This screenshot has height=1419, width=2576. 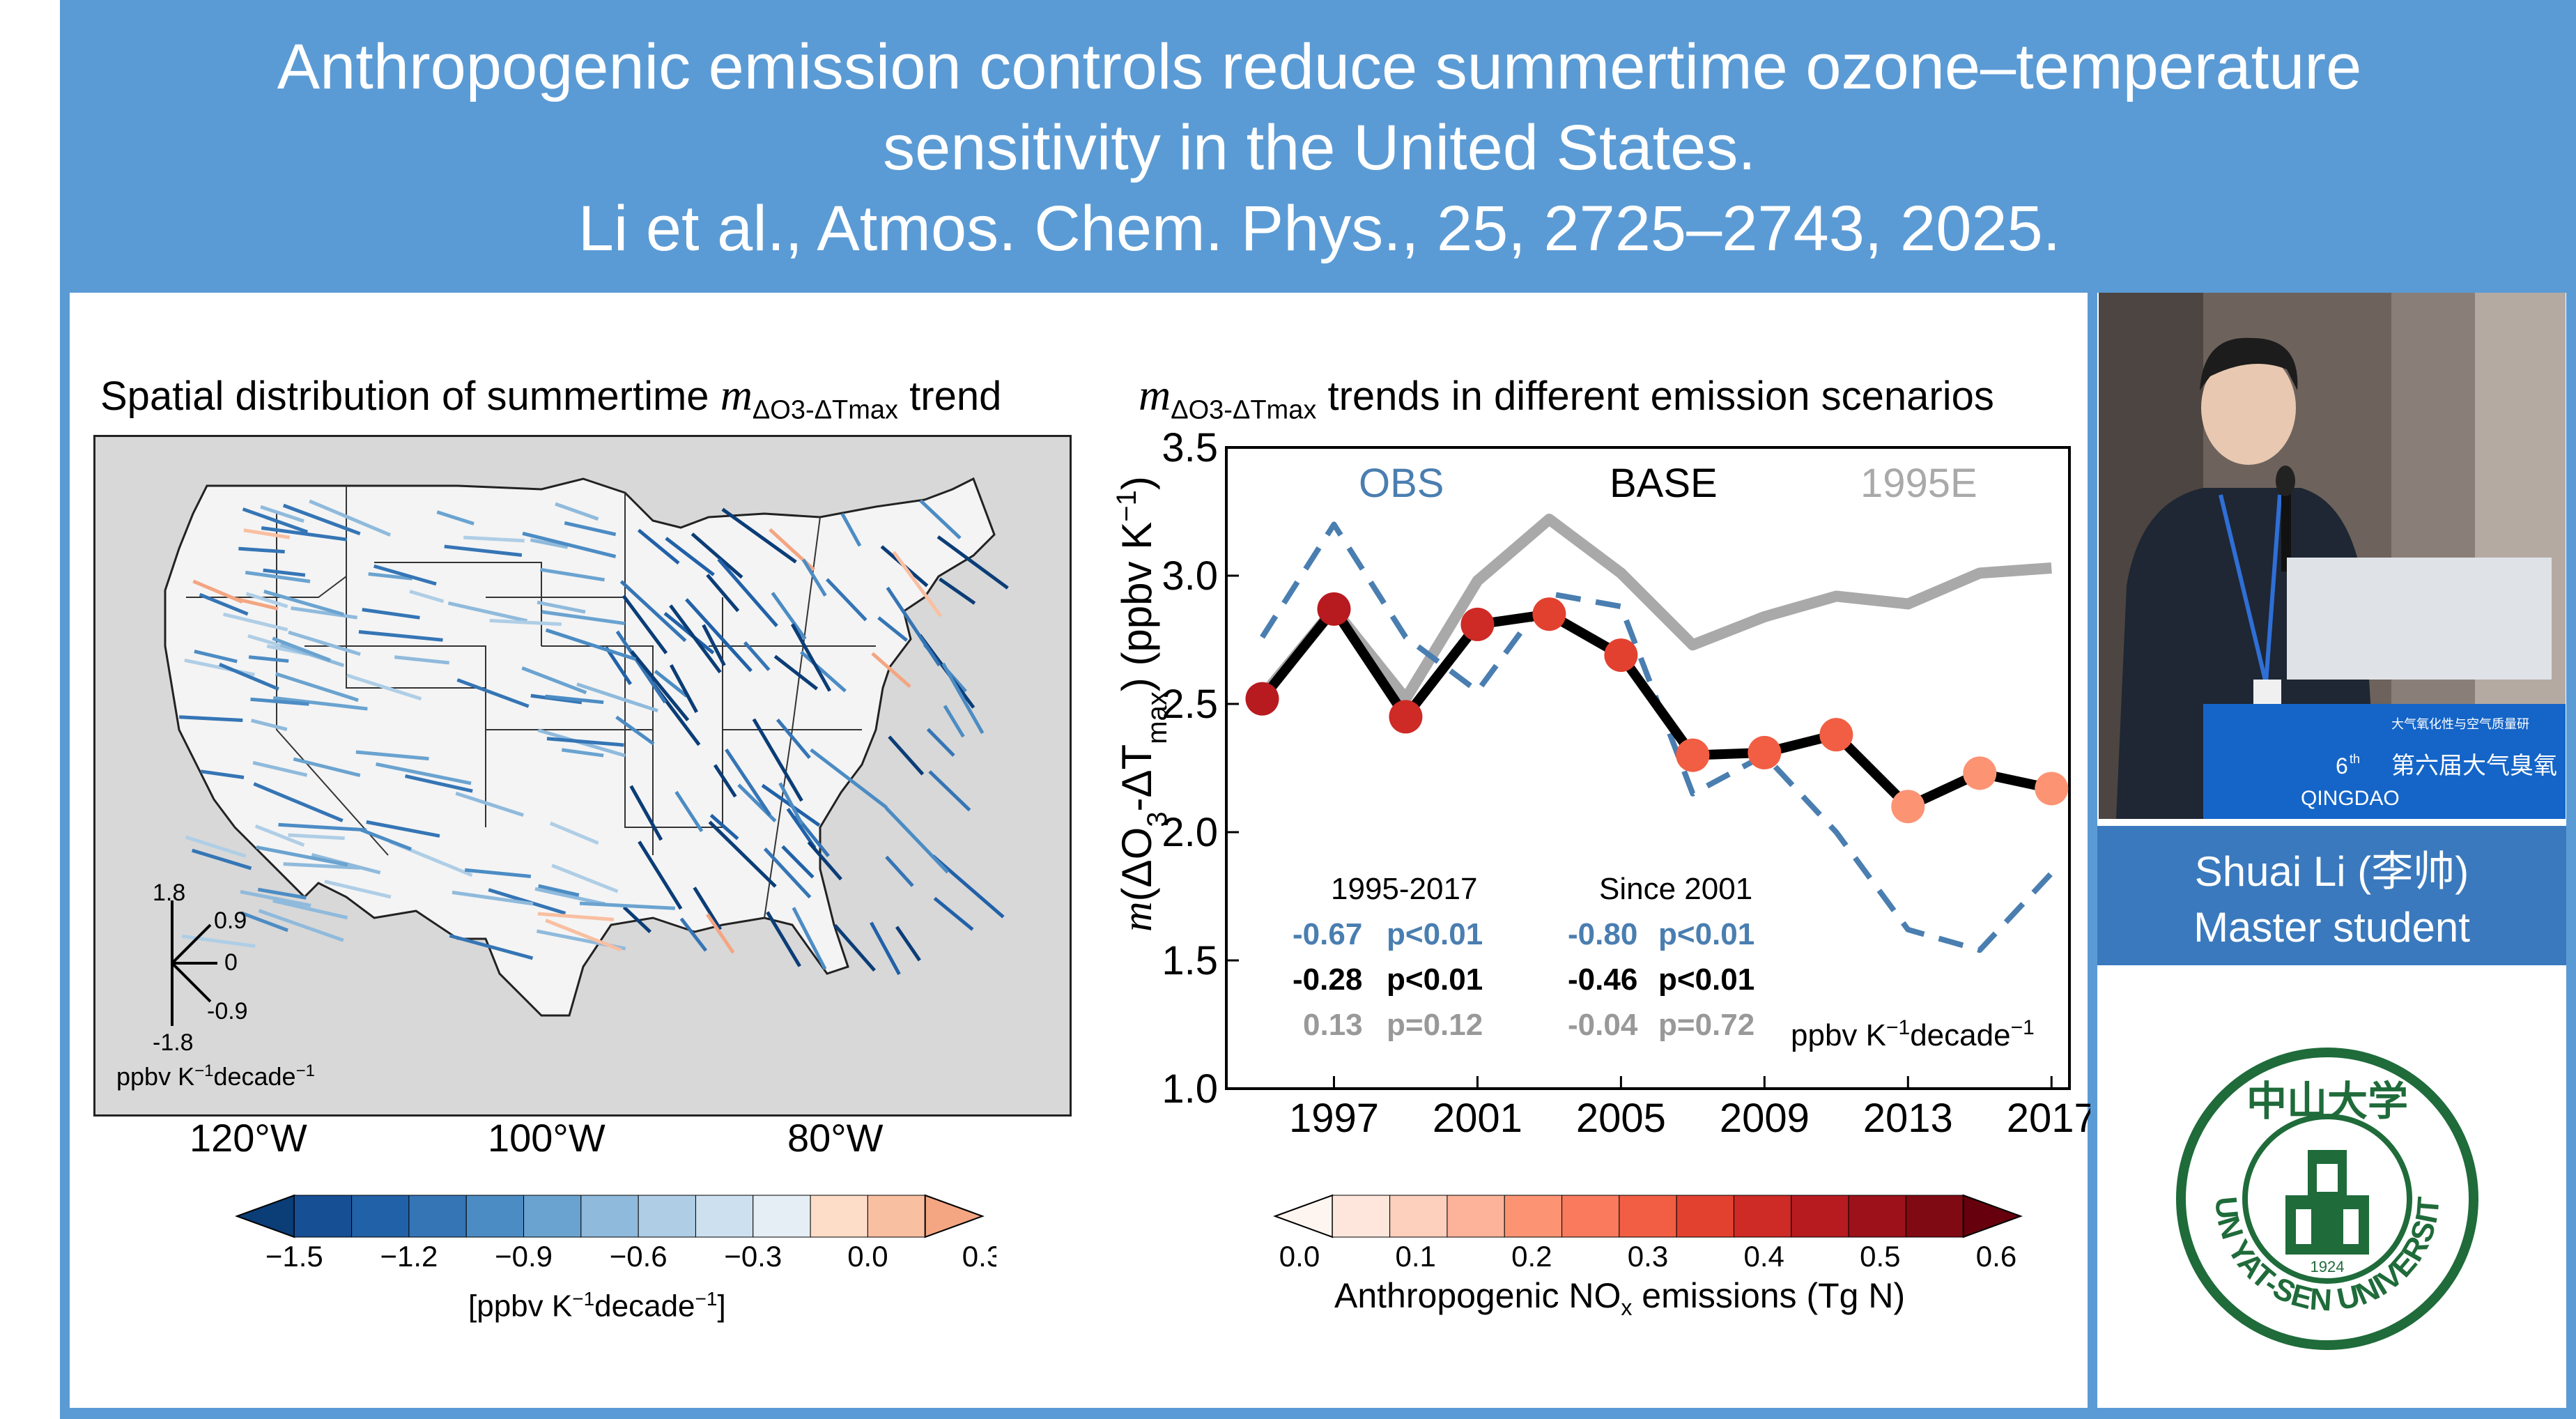 I want to click on colorbar-tick-label: 0.4, so click(x=1764, y=1256).